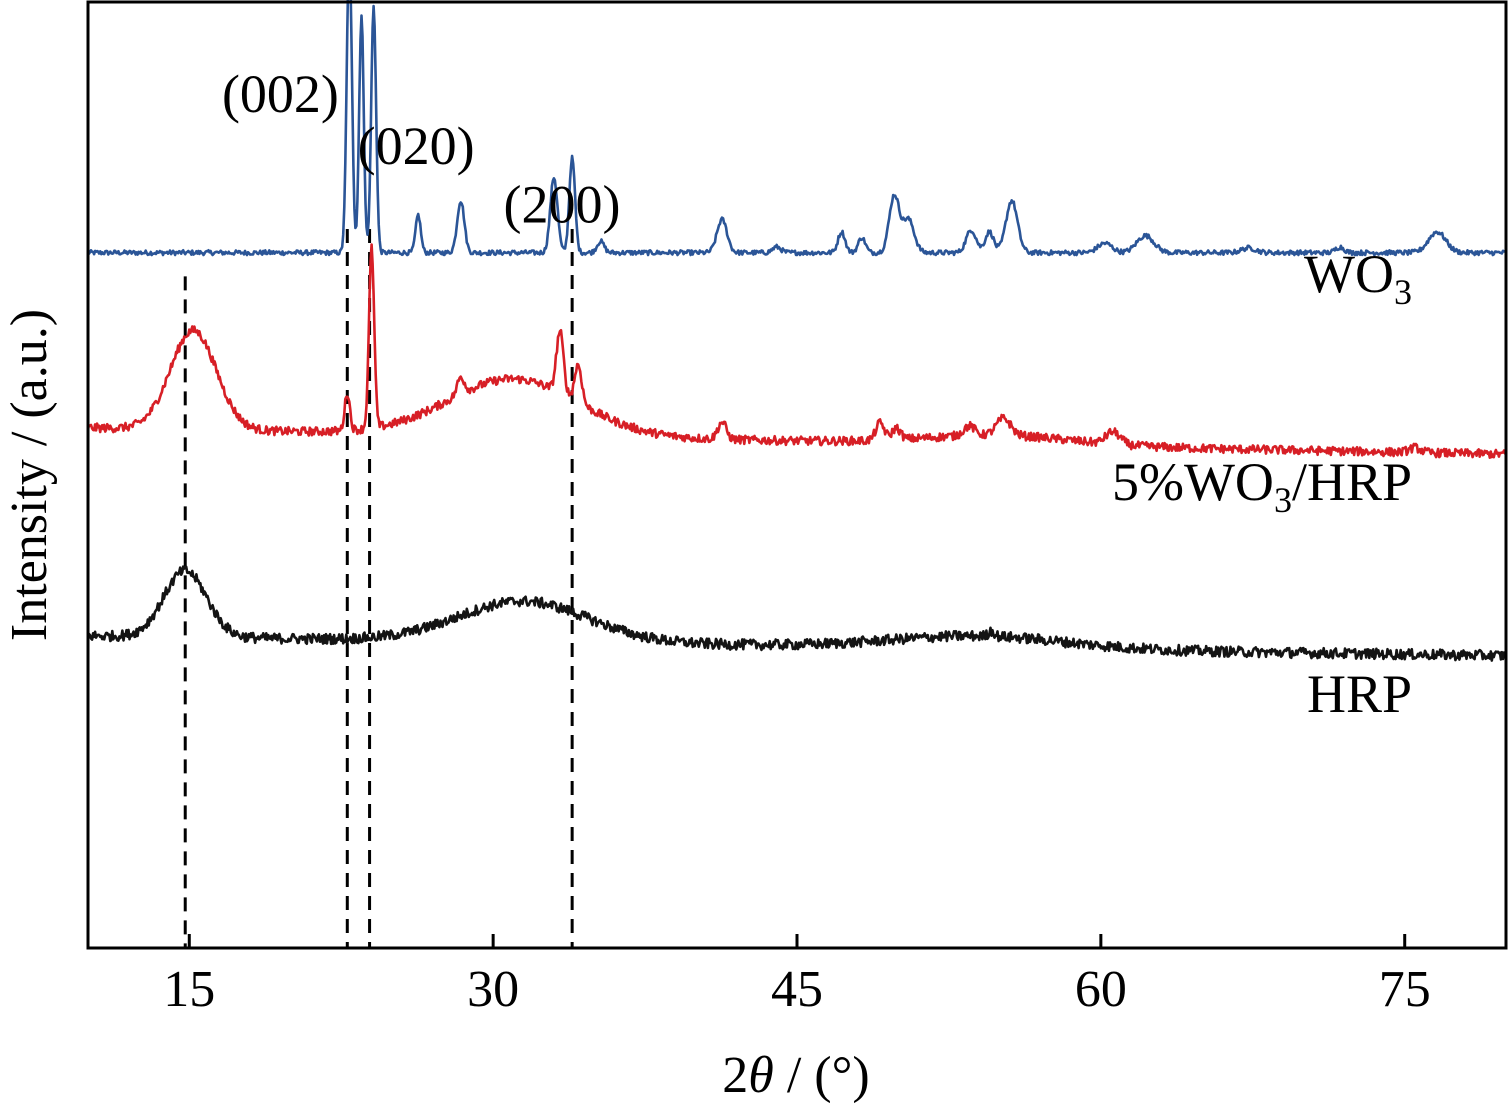  Describe the element at coordinates (795, 1075) in the screenshot. I see `x-axis-title: 2θ / (°)` at that location.